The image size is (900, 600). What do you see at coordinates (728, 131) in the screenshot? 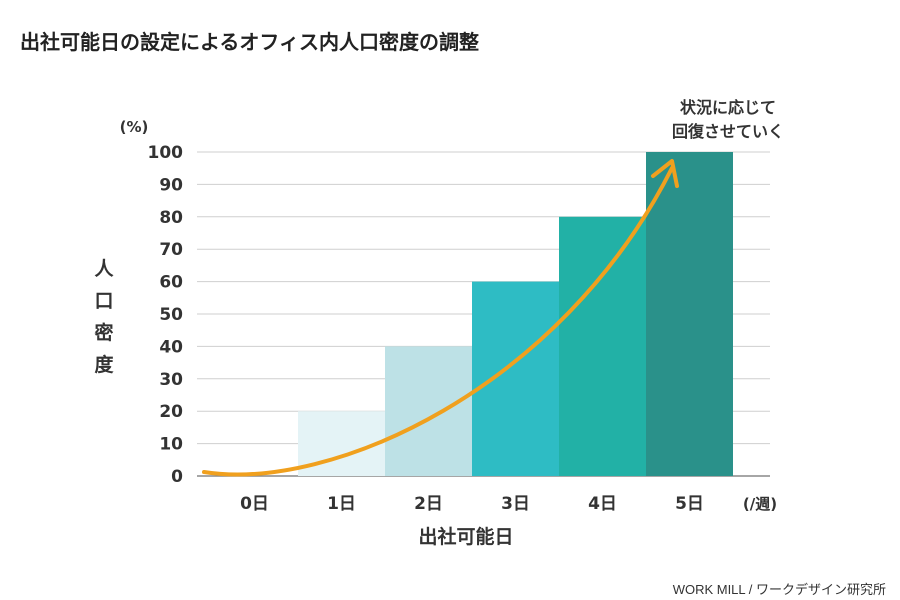
I see `annotation-line: 回復させていく` at bounding box center [728, 131].